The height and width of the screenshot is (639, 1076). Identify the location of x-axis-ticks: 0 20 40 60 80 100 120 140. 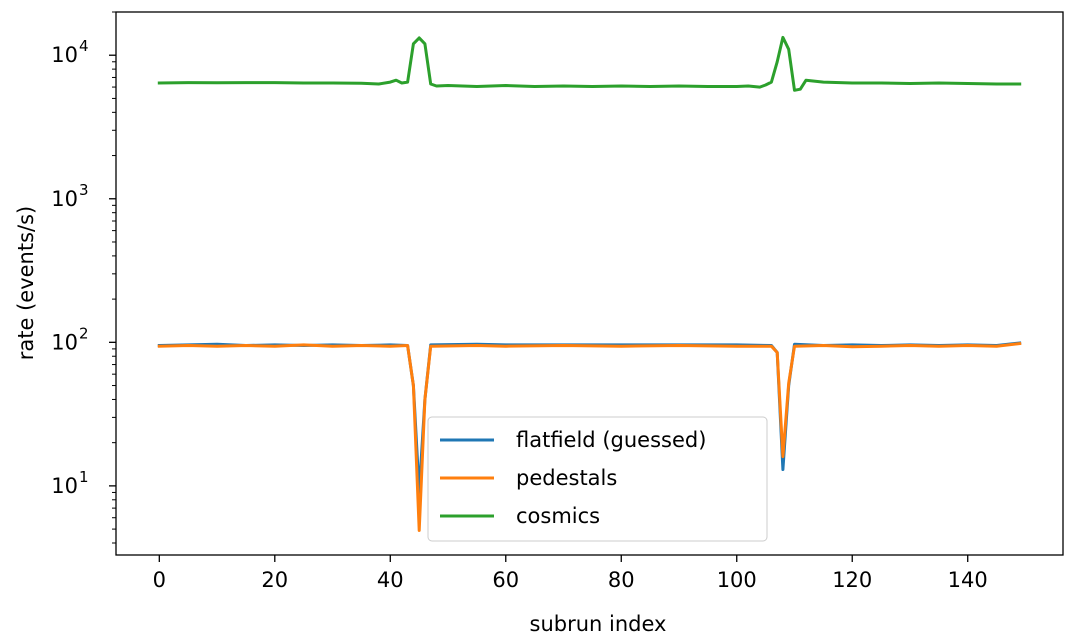
(570, 573).